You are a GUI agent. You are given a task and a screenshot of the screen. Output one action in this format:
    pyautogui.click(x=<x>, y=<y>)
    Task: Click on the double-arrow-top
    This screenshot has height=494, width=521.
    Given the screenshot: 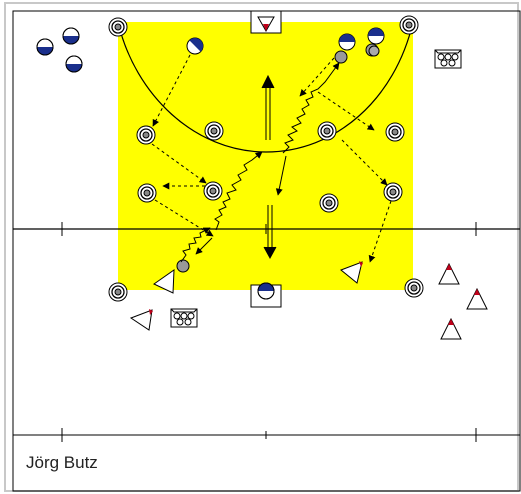 What is the action you would take?
    pyautogui.click(x=268, y=107)
    